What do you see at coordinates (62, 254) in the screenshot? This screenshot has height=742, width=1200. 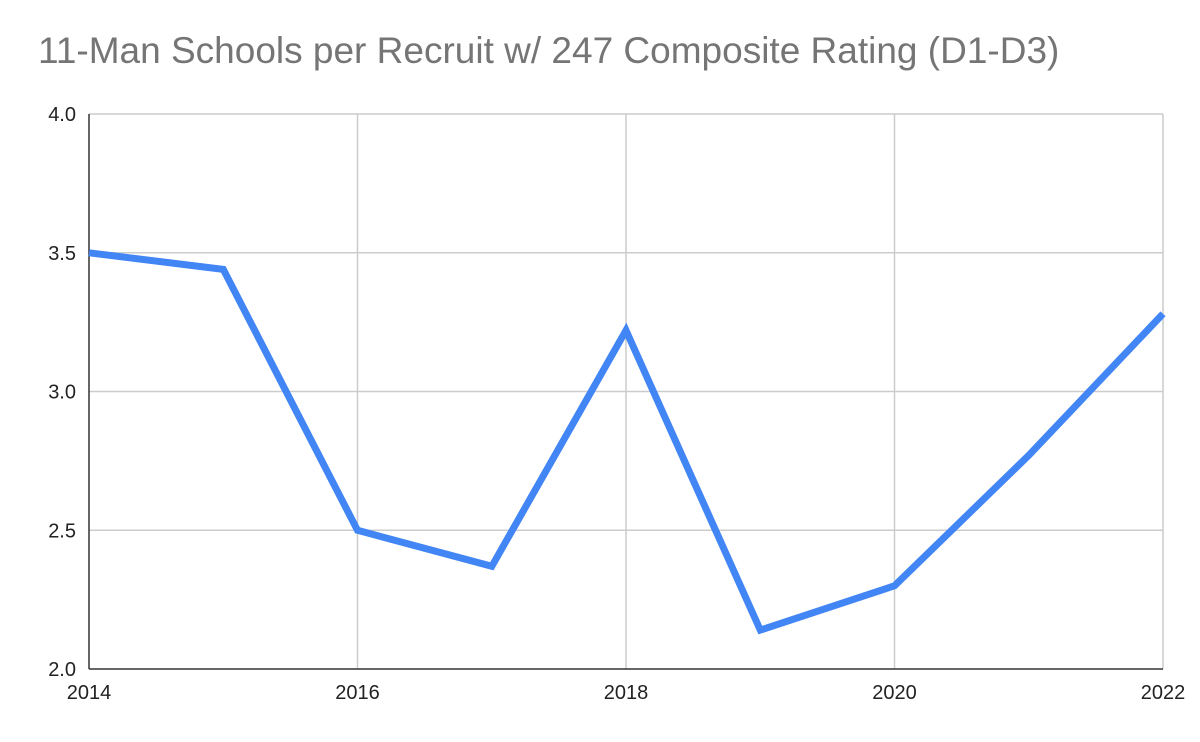 I see `y-tick-label: 3.5` at bounding box center [62, 254].